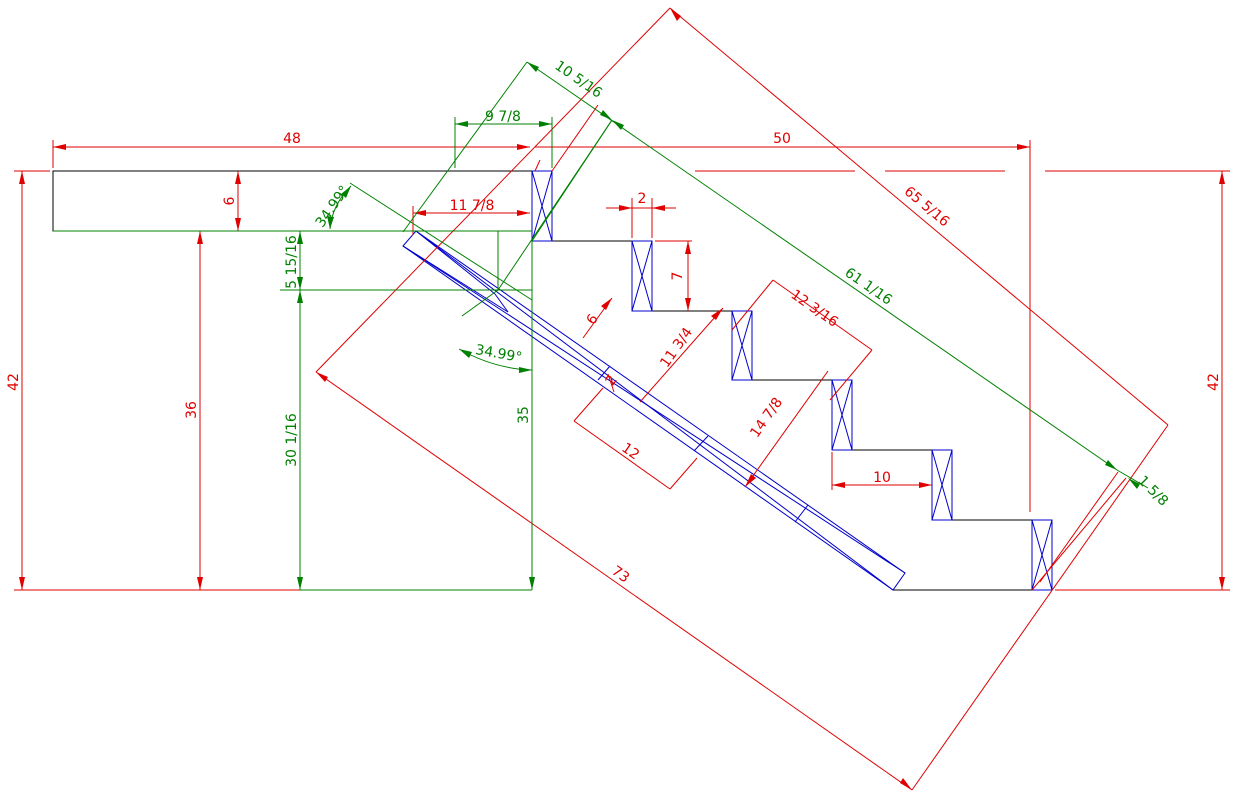  What do you see at coordinates (1152, 491) in the screenshot?
I see `dim-1-5-8: 1 5/8` at bounding box center [1152, 491].